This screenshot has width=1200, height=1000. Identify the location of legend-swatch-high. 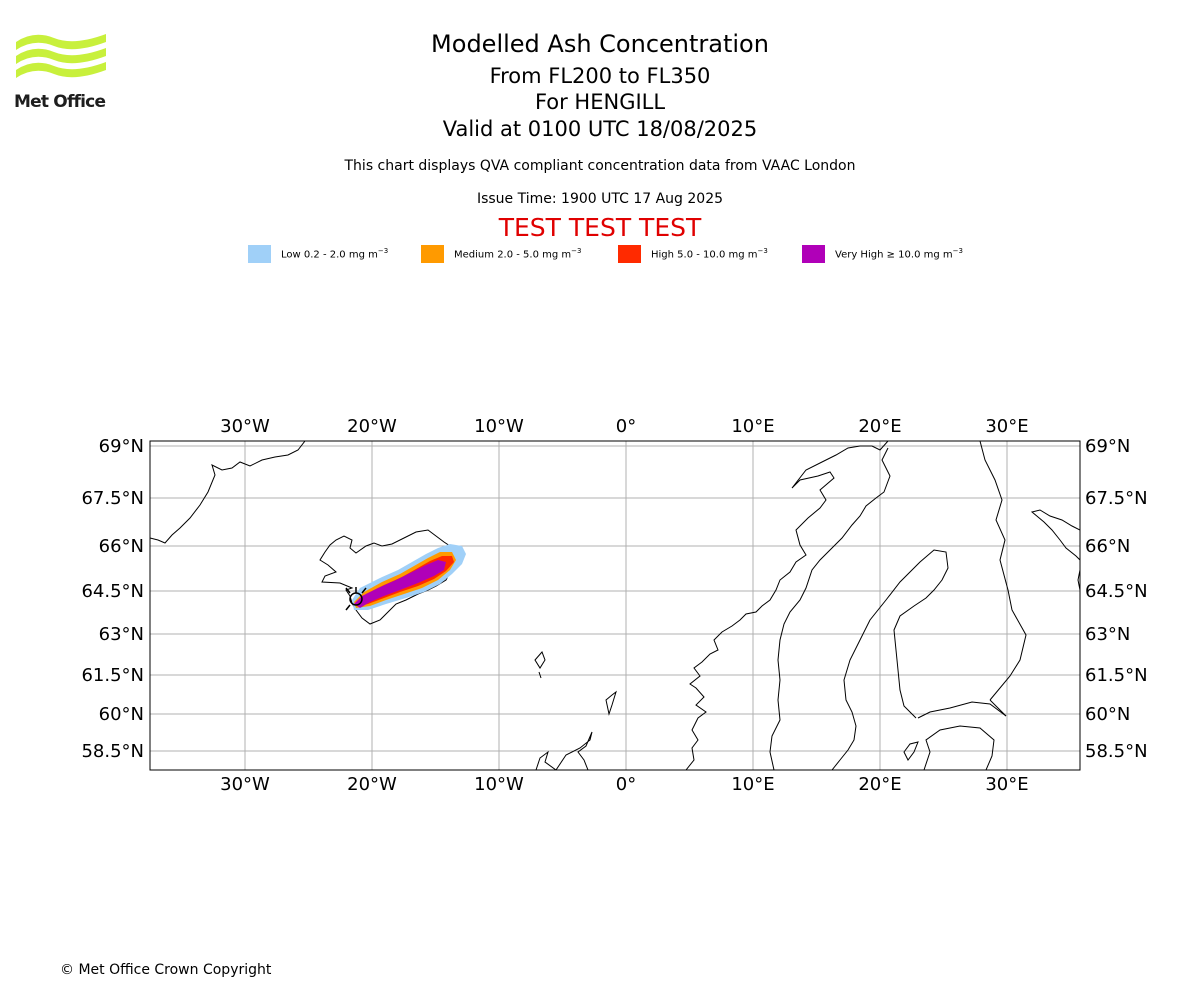
(629, 254).